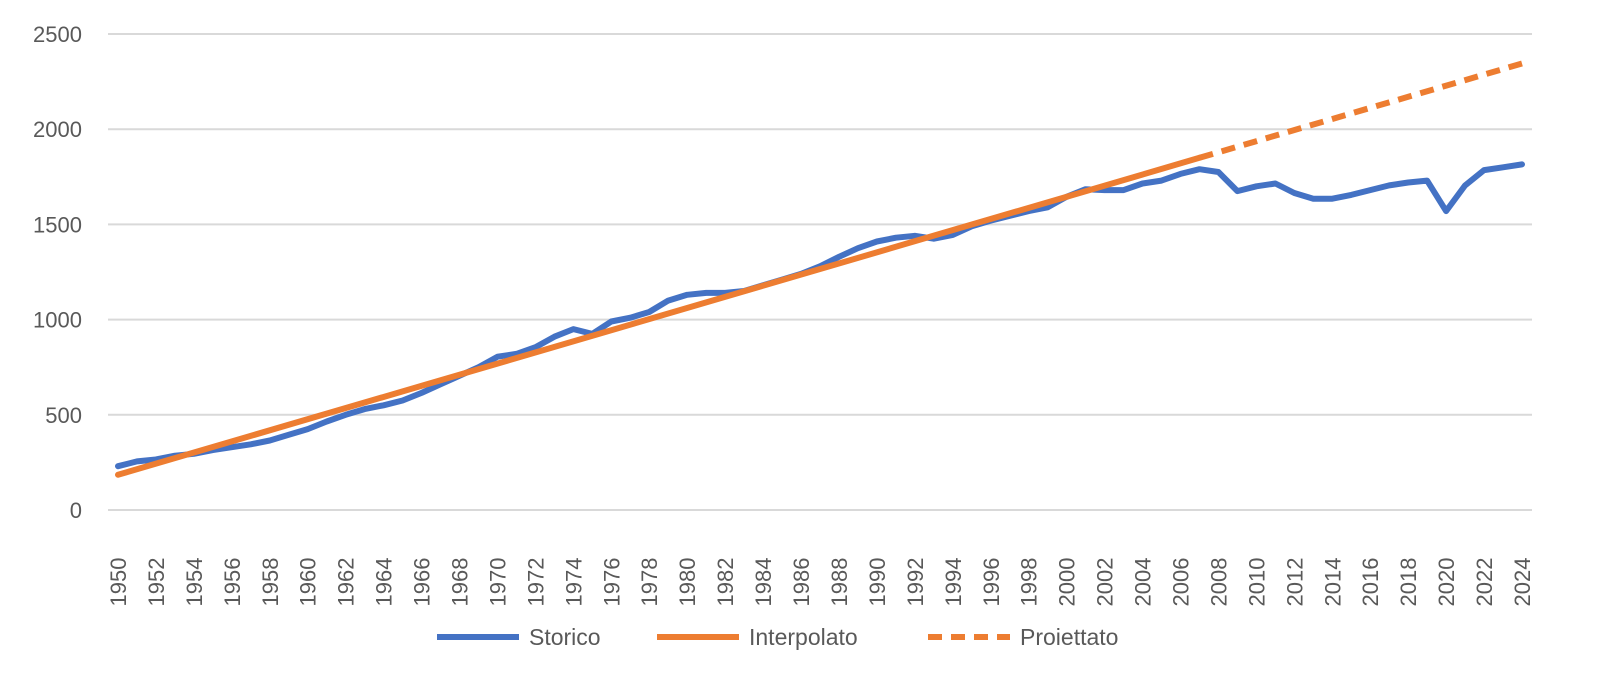 The width and height of the screenshot is (1600, 698). I want to click on legend-label-proiettato: Proiettato, so click(1069, 637).